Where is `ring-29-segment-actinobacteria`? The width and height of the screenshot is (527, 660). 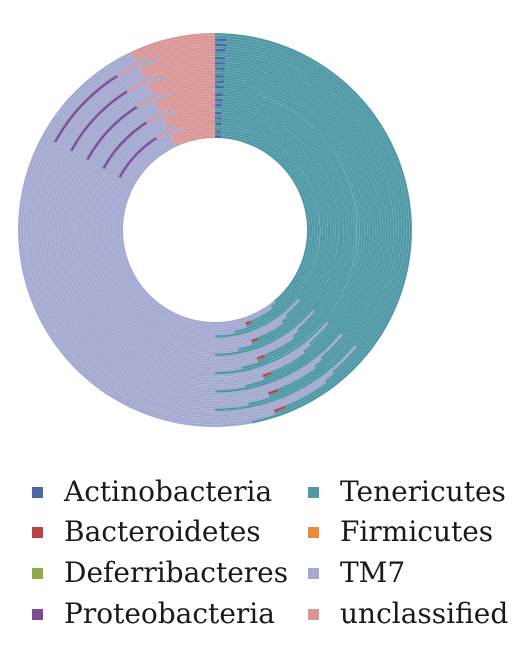 ring-29-segment-actinobacteria is located at coordinates (220, 63).